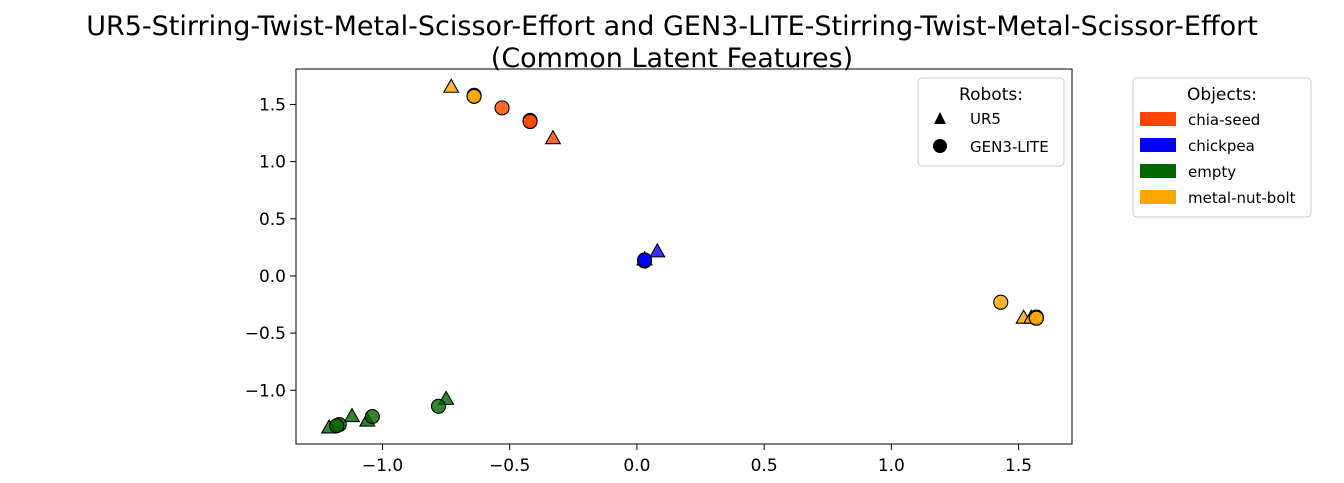 Image resolution: width=1344 pixels, height=483 pixels. Describe the element at coordinates (1009, 147) in the screenshot. I see `legend-label-gen3-lite: GEN3-LITE` at that location.